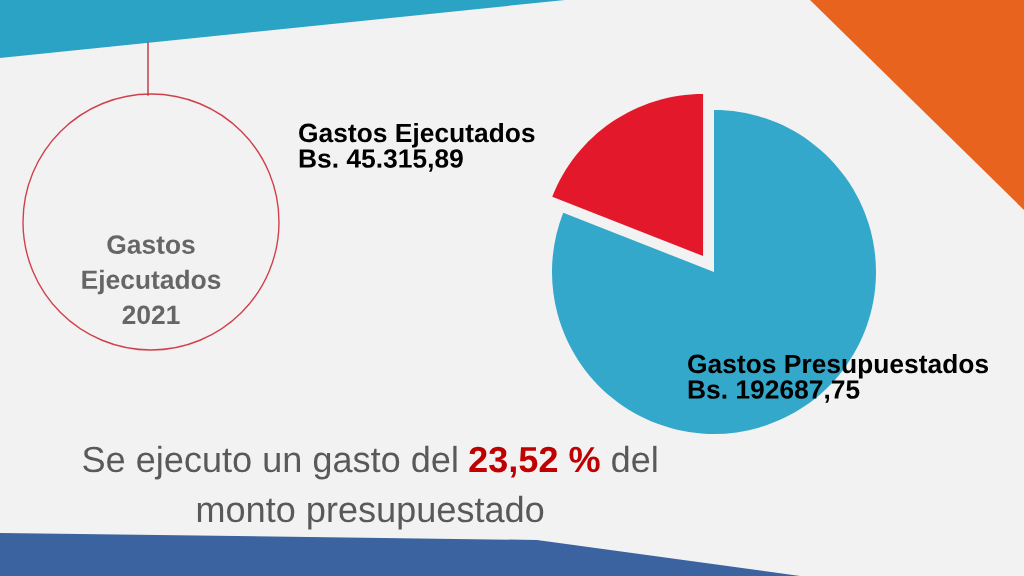 The width and height of the screenshot is (1024, 576). What do you see at coordinates (381, 160) in the screenshot?
I see `data-label: Bs. 45.315,89` at bounding box center [381, 160].